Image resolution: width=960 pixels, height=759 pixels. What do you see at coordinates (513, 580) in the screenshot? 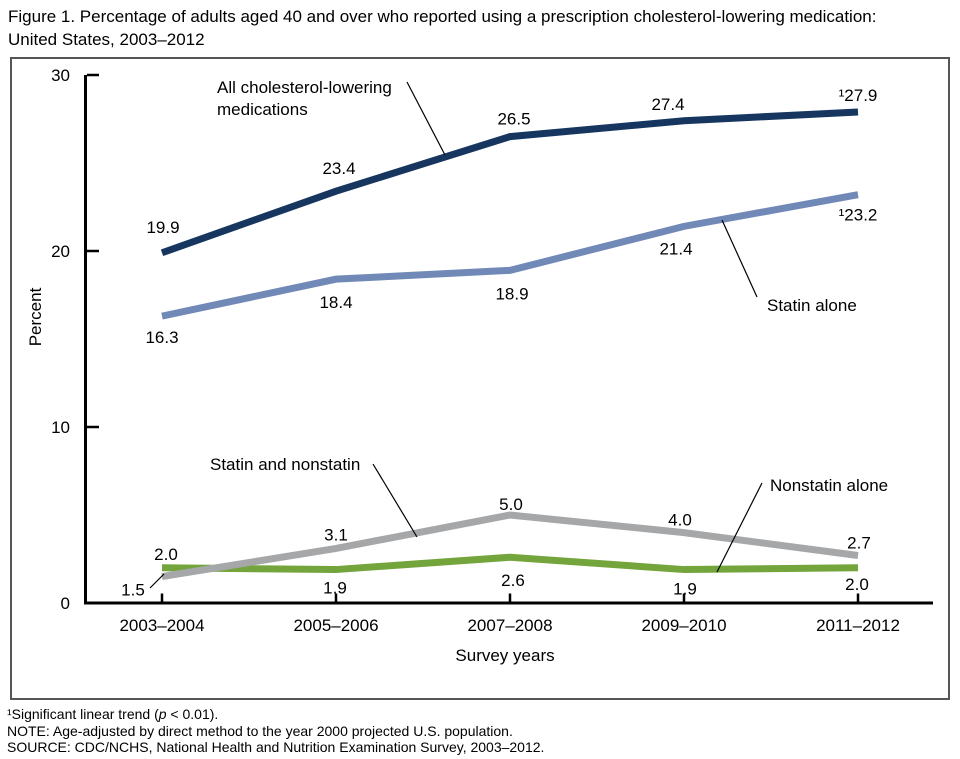
I see `data-label-nonstatin-alone: 2.6` at bounding box center [513, 580].